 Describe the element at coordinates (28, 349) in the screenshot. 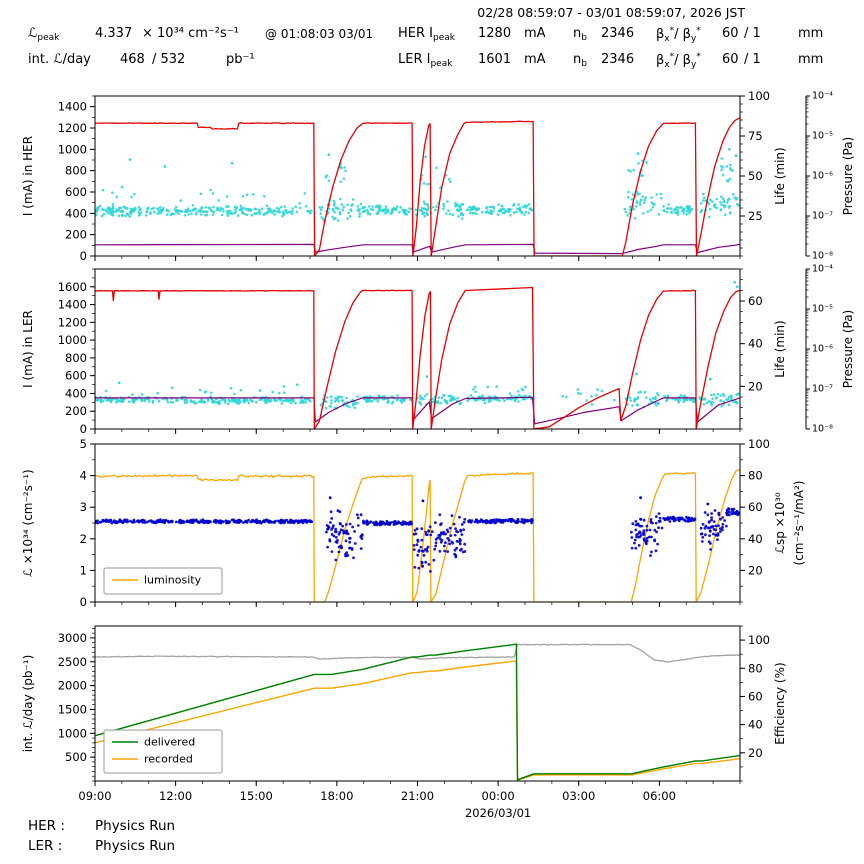

I see `svg-text: I (mA) in LER` at that location.